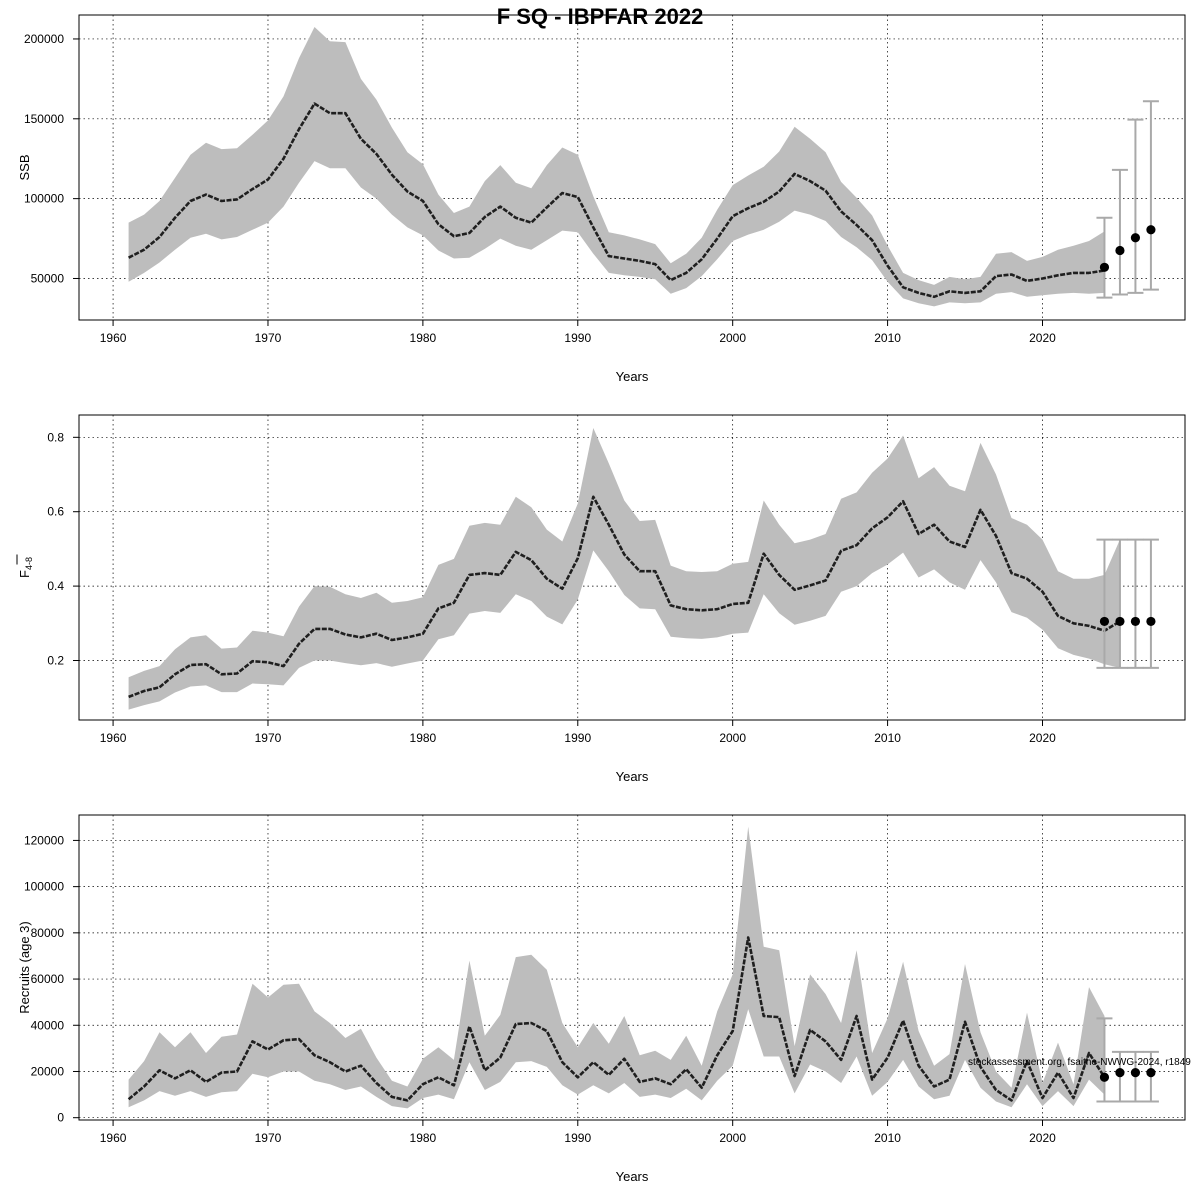 The width and height of the screenshot is (1200, 1200). I want to click on fbar-y-axis-label: F4-8, so click(25, 567).